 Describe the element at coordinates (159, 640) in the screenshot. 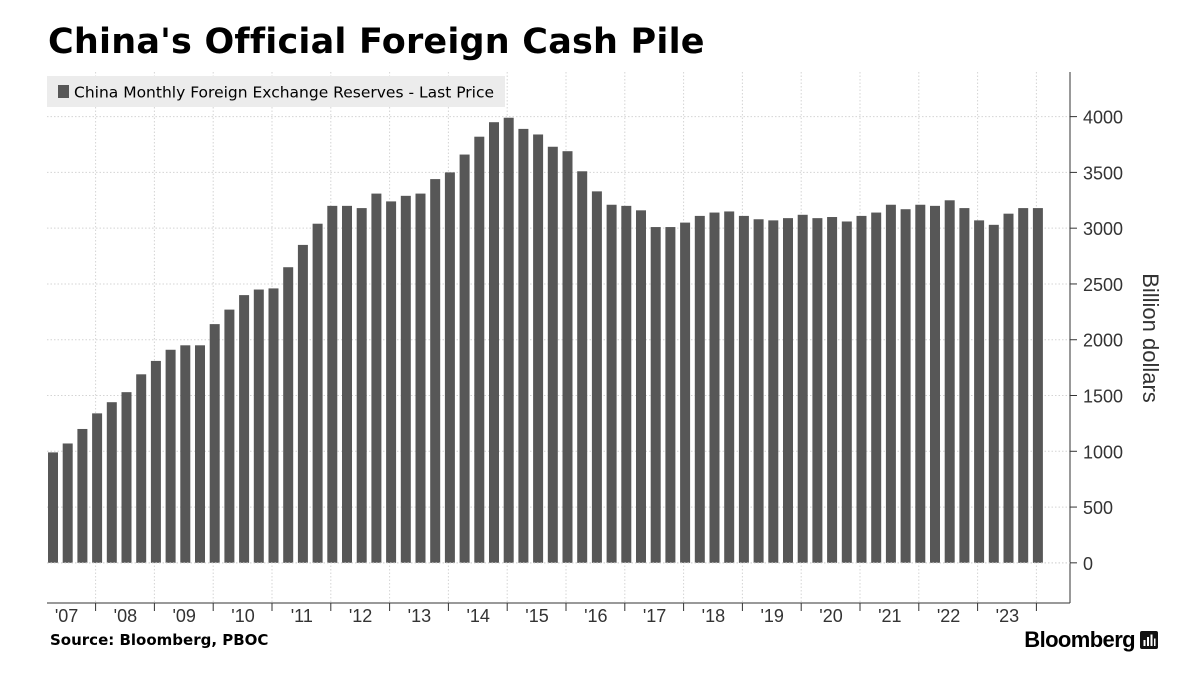

I see `source-note: Source: Bloomberg, PBOC` at that location.